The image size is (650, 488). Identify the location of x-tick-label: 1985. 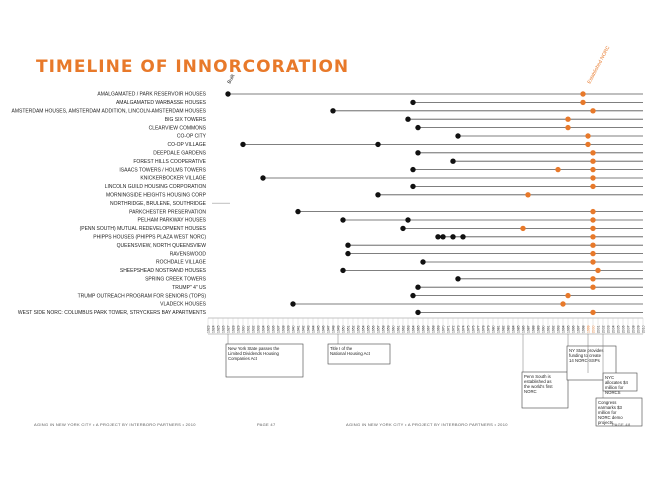
(518, 329).